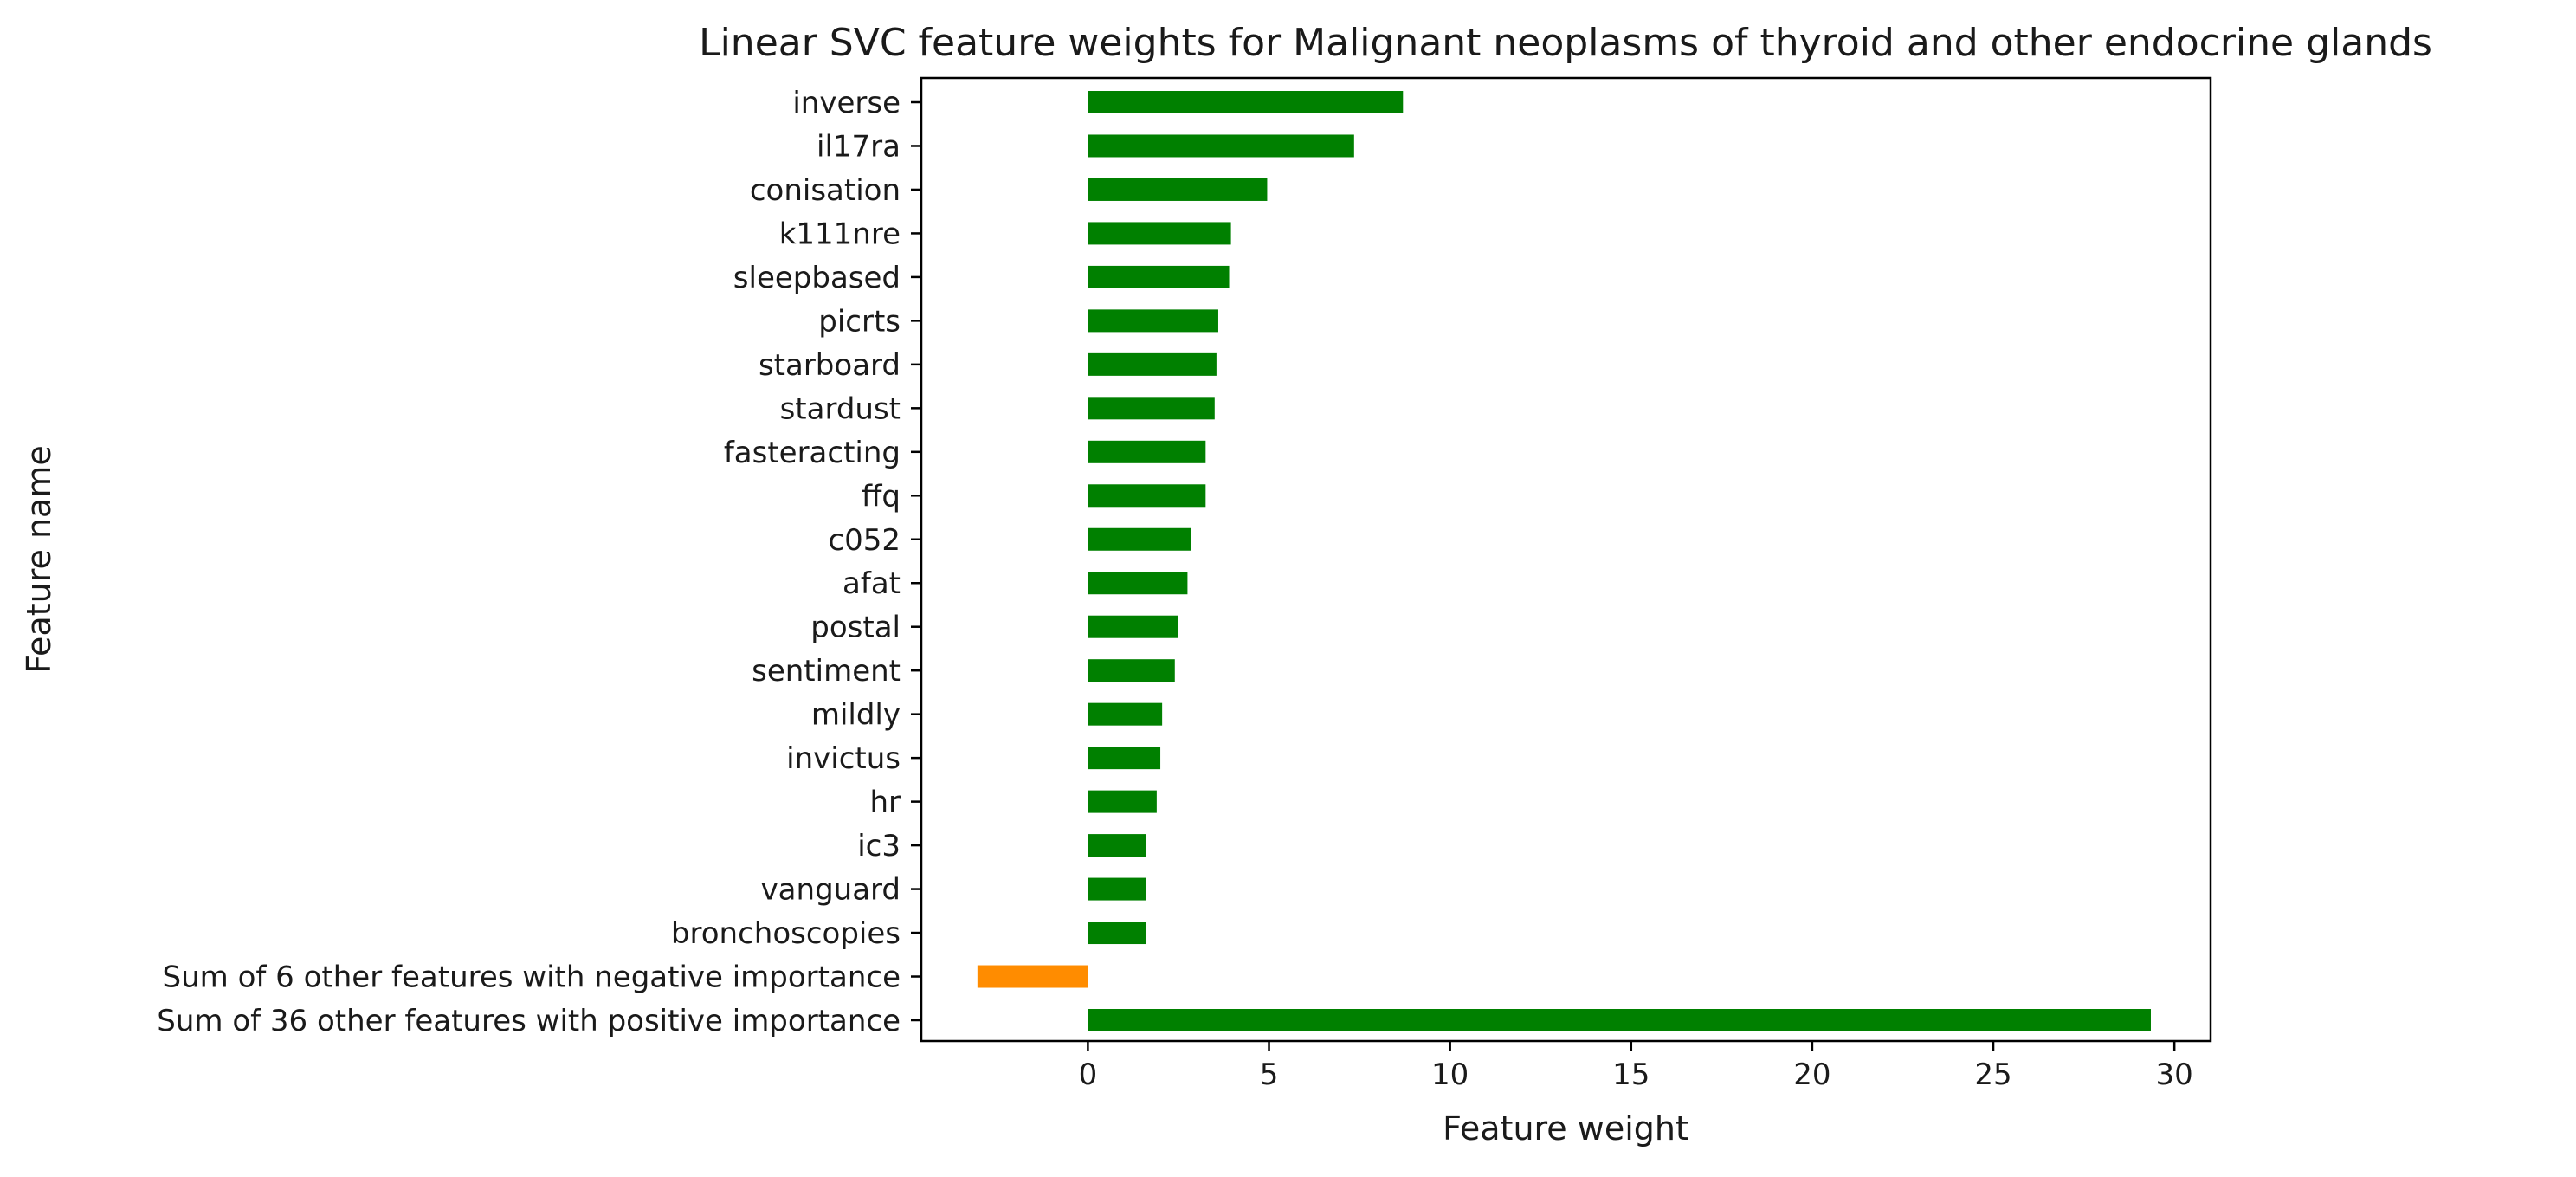 This screenshot has width=2576, height=1177. Describe the element at coordinates (859, 321) in the screenshot. I see `y-tick-label: picrts` at that location.